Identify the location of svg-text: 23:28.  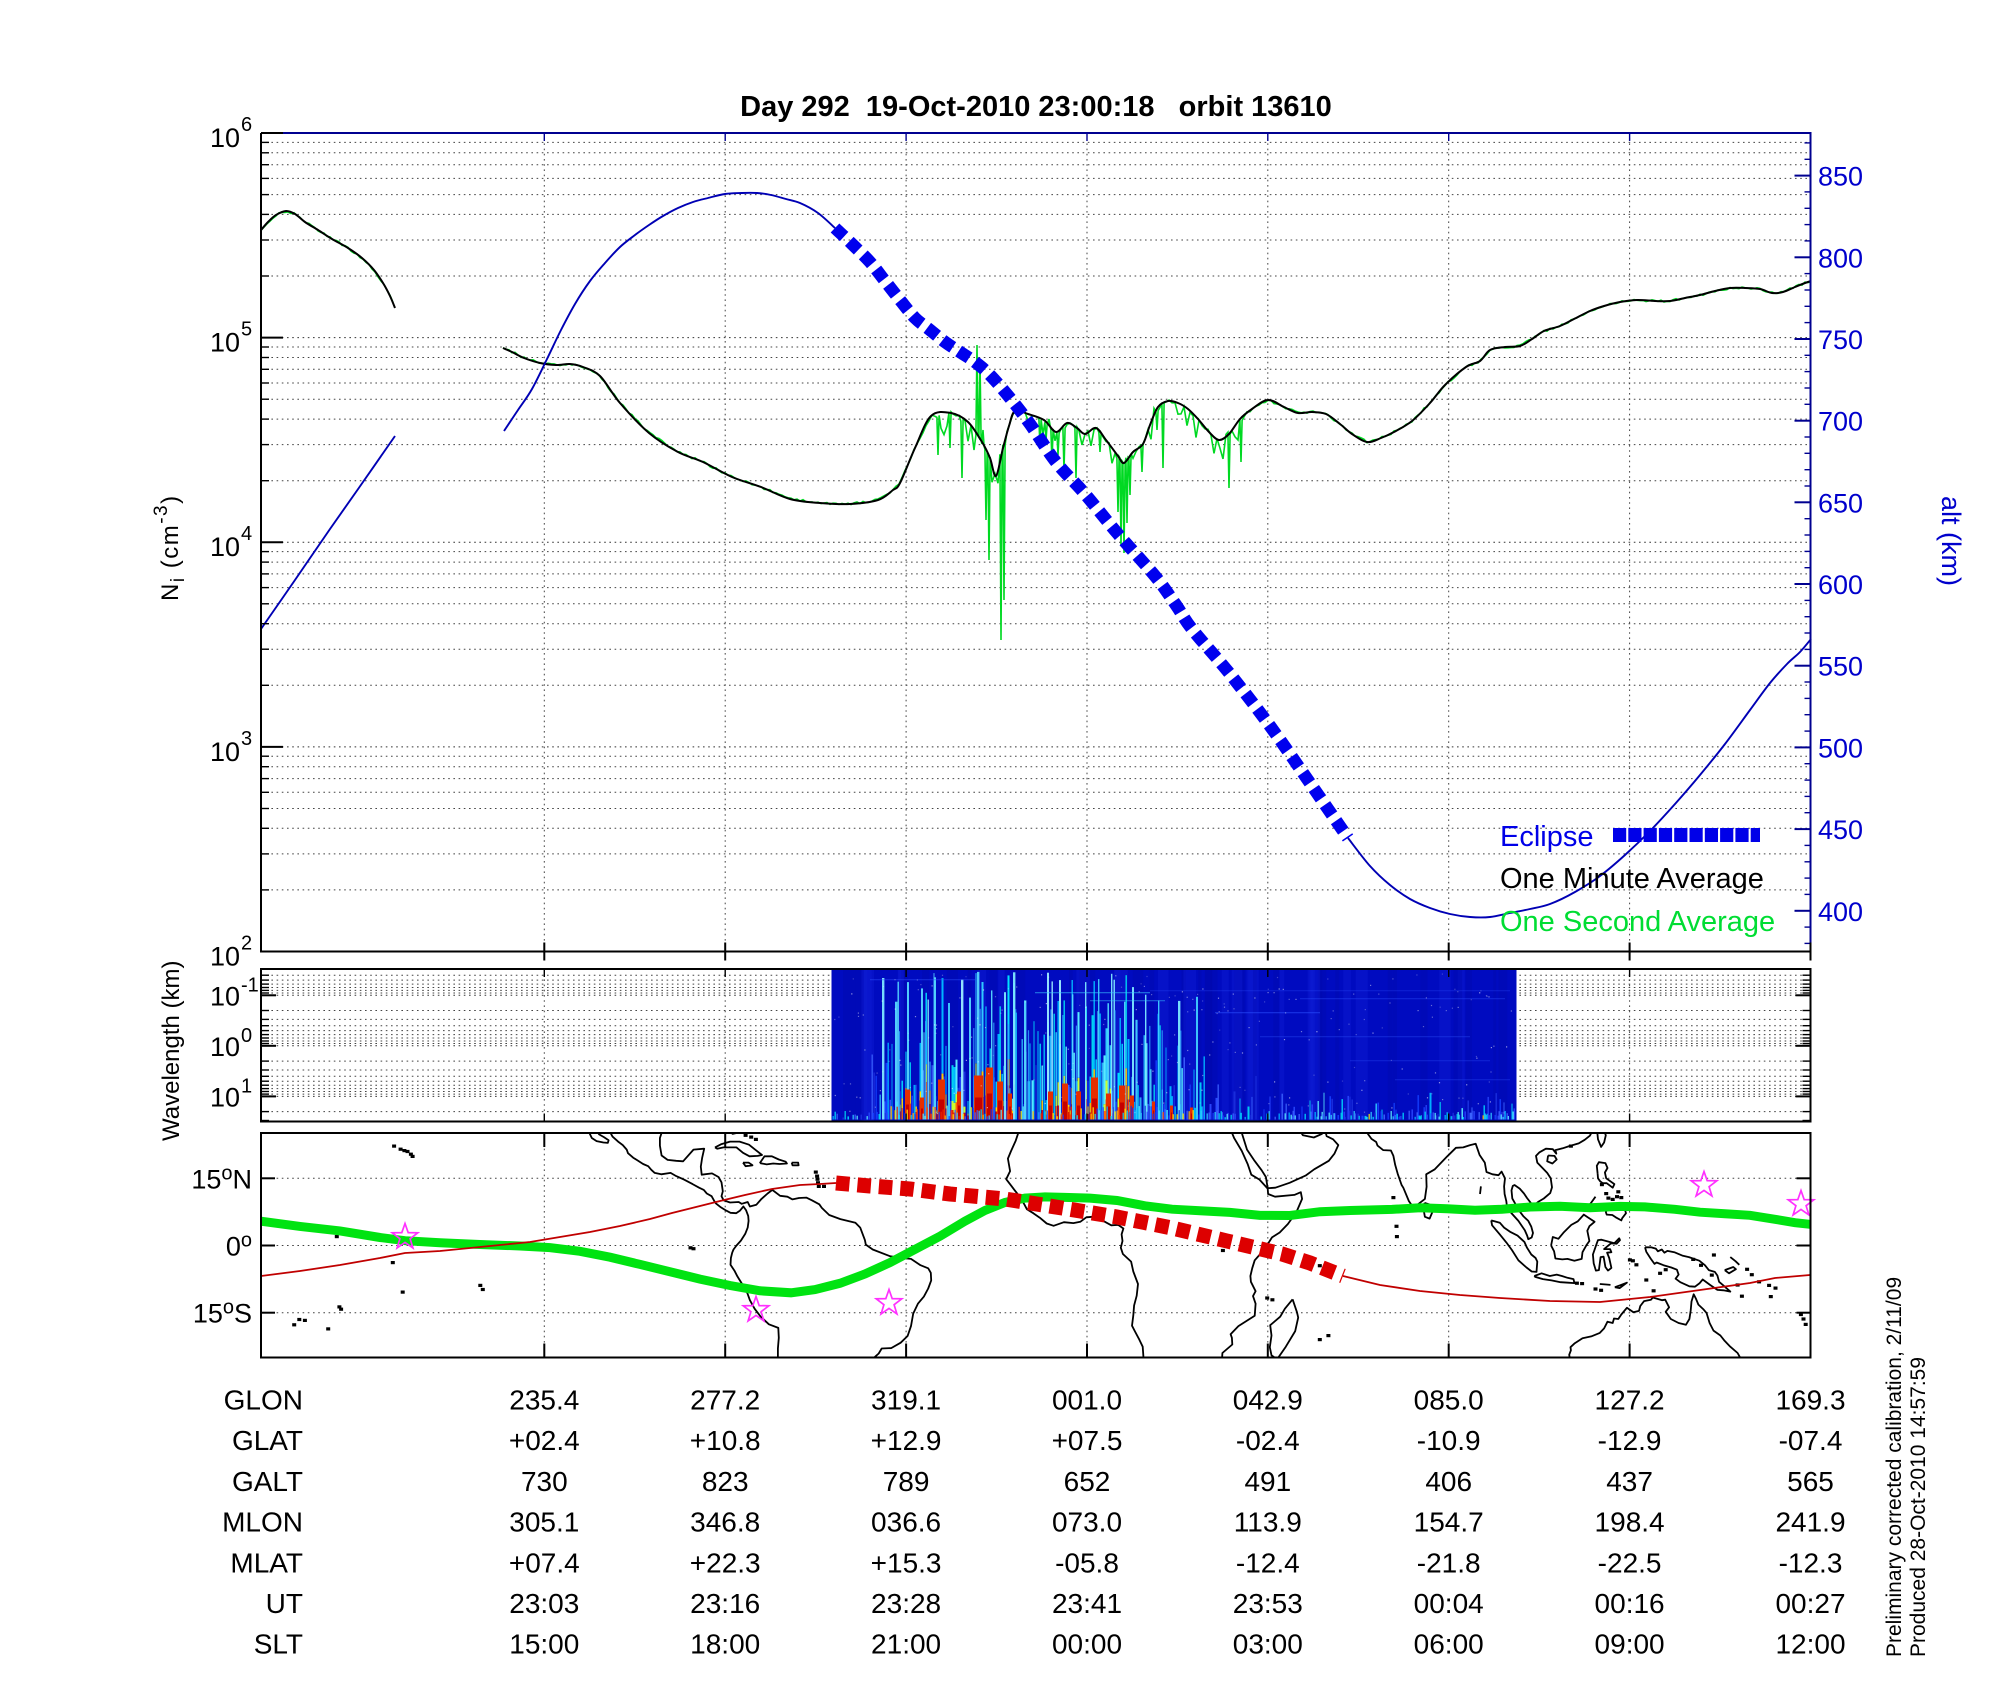
(906, 1603).